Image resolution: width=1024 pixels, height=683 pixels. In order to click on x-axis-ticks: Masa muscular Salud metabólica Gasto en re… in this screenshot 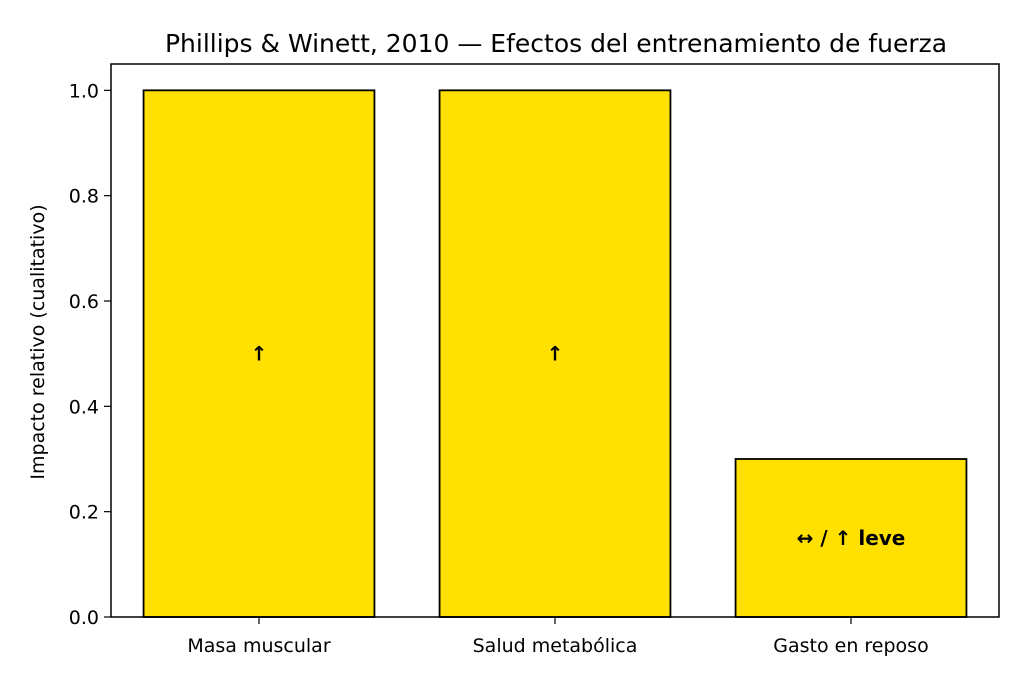, I will do `click(558, 637)`.